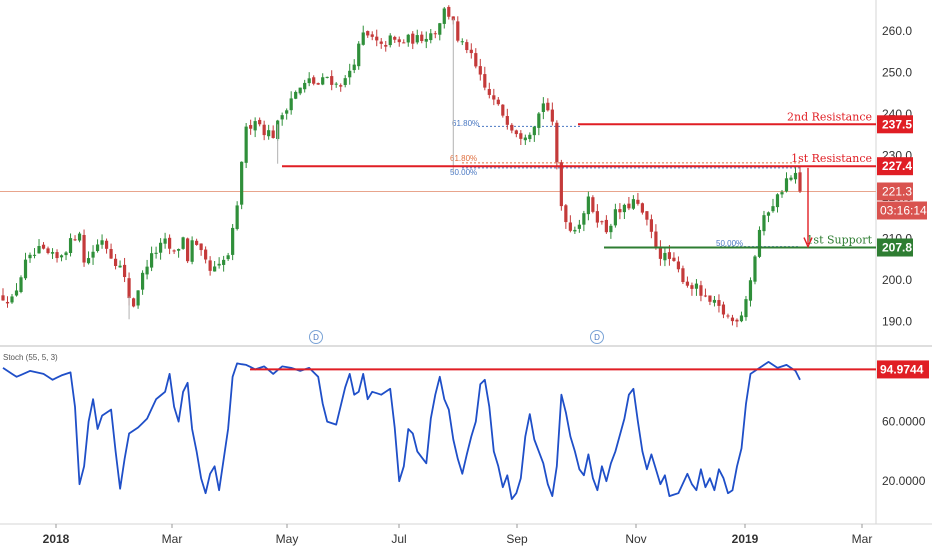  Describe the element at coordinates (904, 422) in the screenshot. I see `stoch-tick-label: 60.0000` at that location.